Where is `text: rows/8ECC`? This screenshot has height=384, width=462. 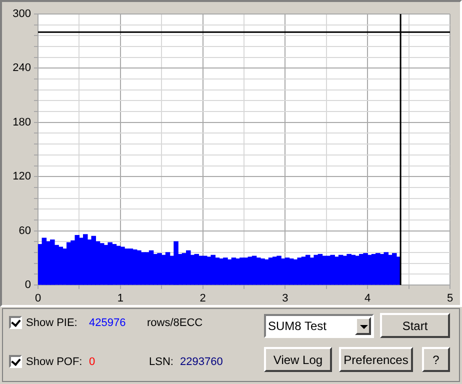
text: rows/8ECC is located at coordinates (175, 323).